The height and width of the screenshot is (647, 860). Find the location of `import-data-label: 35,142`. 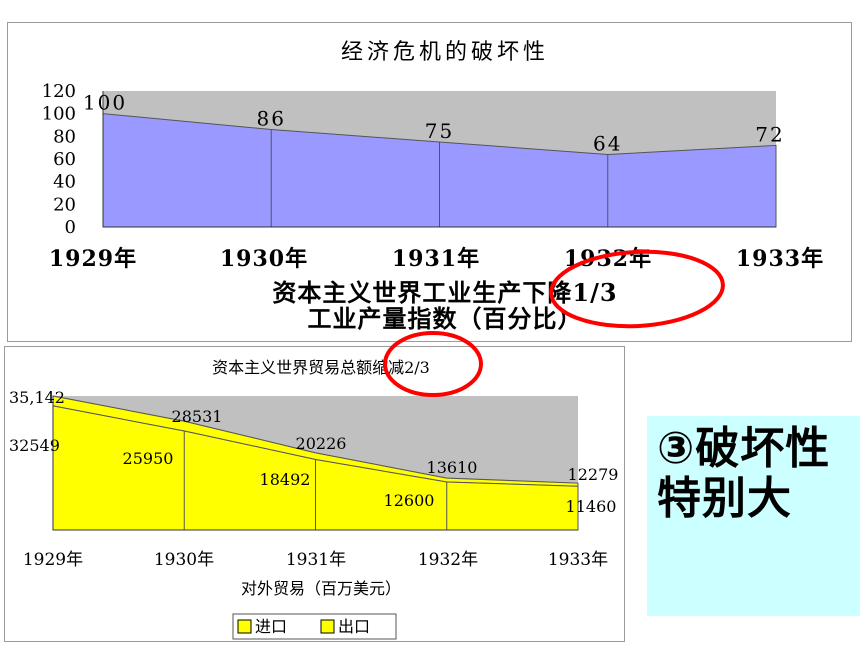

import-data-label: 35,142 is located at coordinates (37, 397).